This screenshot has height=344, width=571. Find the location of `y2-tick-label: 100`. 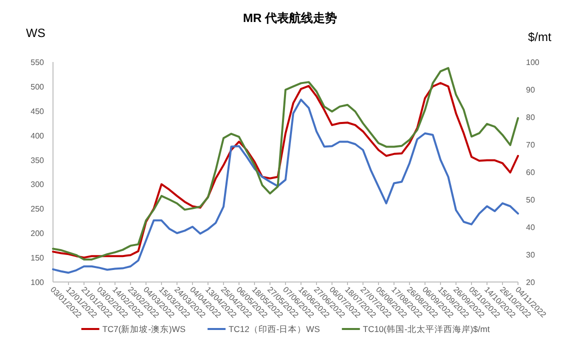

y2-tick-label: 100 is located at coordinates (533, 62).